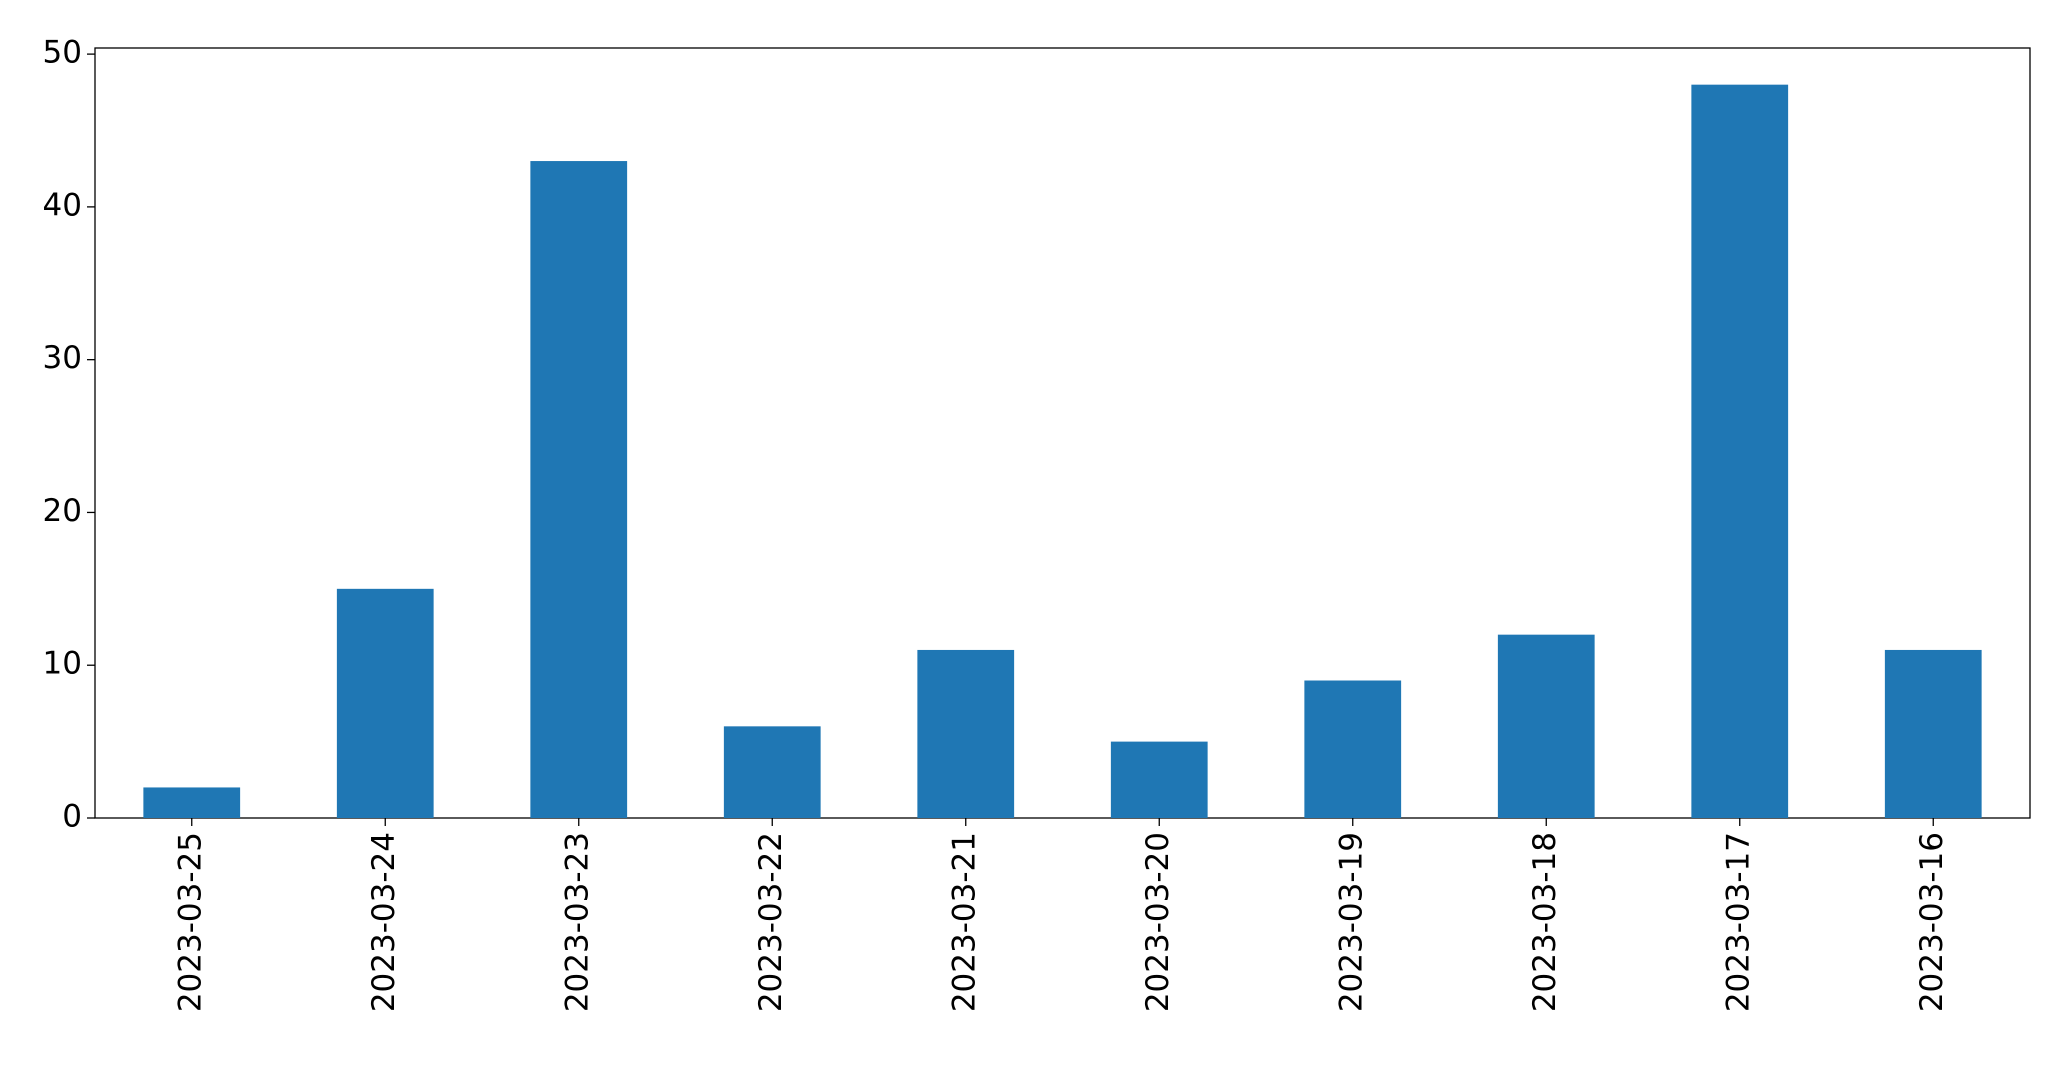 The height and width of the screenshot is (1069, 2071). I want to click on x-tick-label: 2023-03-20, so click(1158, 922).